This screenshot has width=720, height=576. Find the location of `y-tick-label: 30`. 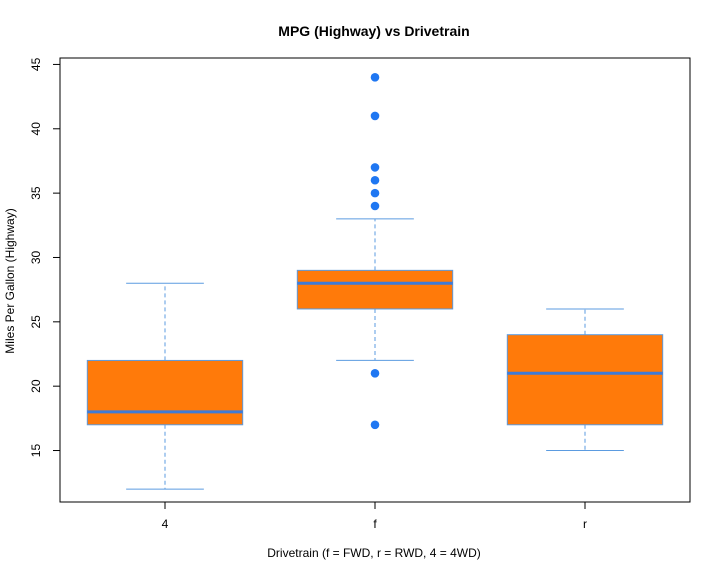

y-tick-label: 30 is located at coordinates (36, 257).